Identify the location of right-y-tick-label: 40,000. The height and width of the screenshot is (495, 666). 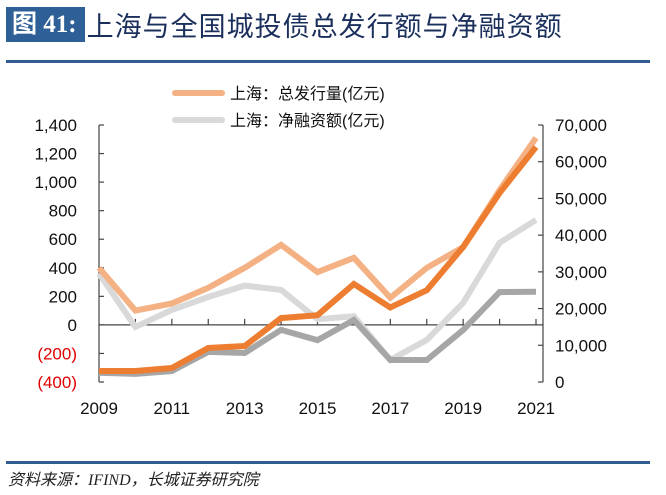
(581, 235).